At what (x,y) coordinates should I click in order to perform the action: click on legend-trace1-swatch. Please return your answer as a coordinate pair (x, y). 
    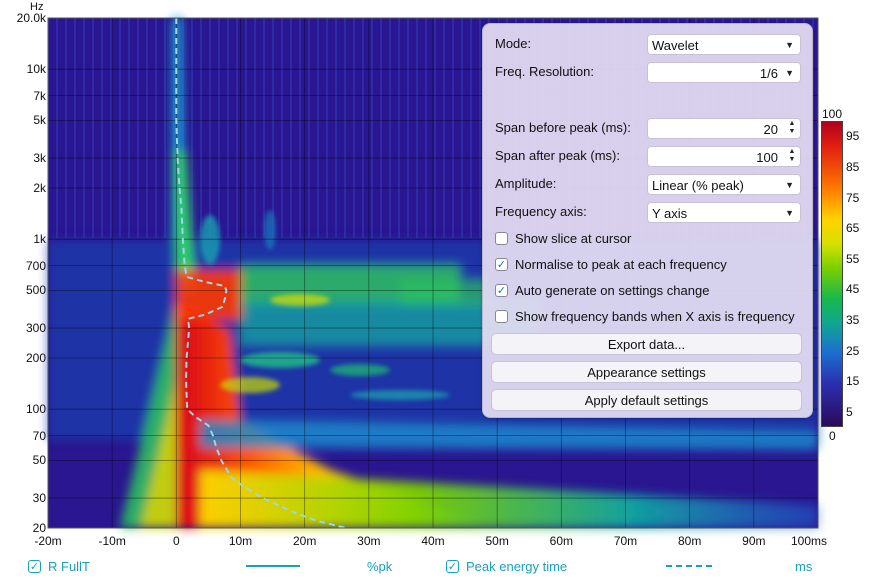
    Looking at the image, I should click on (273, 566).